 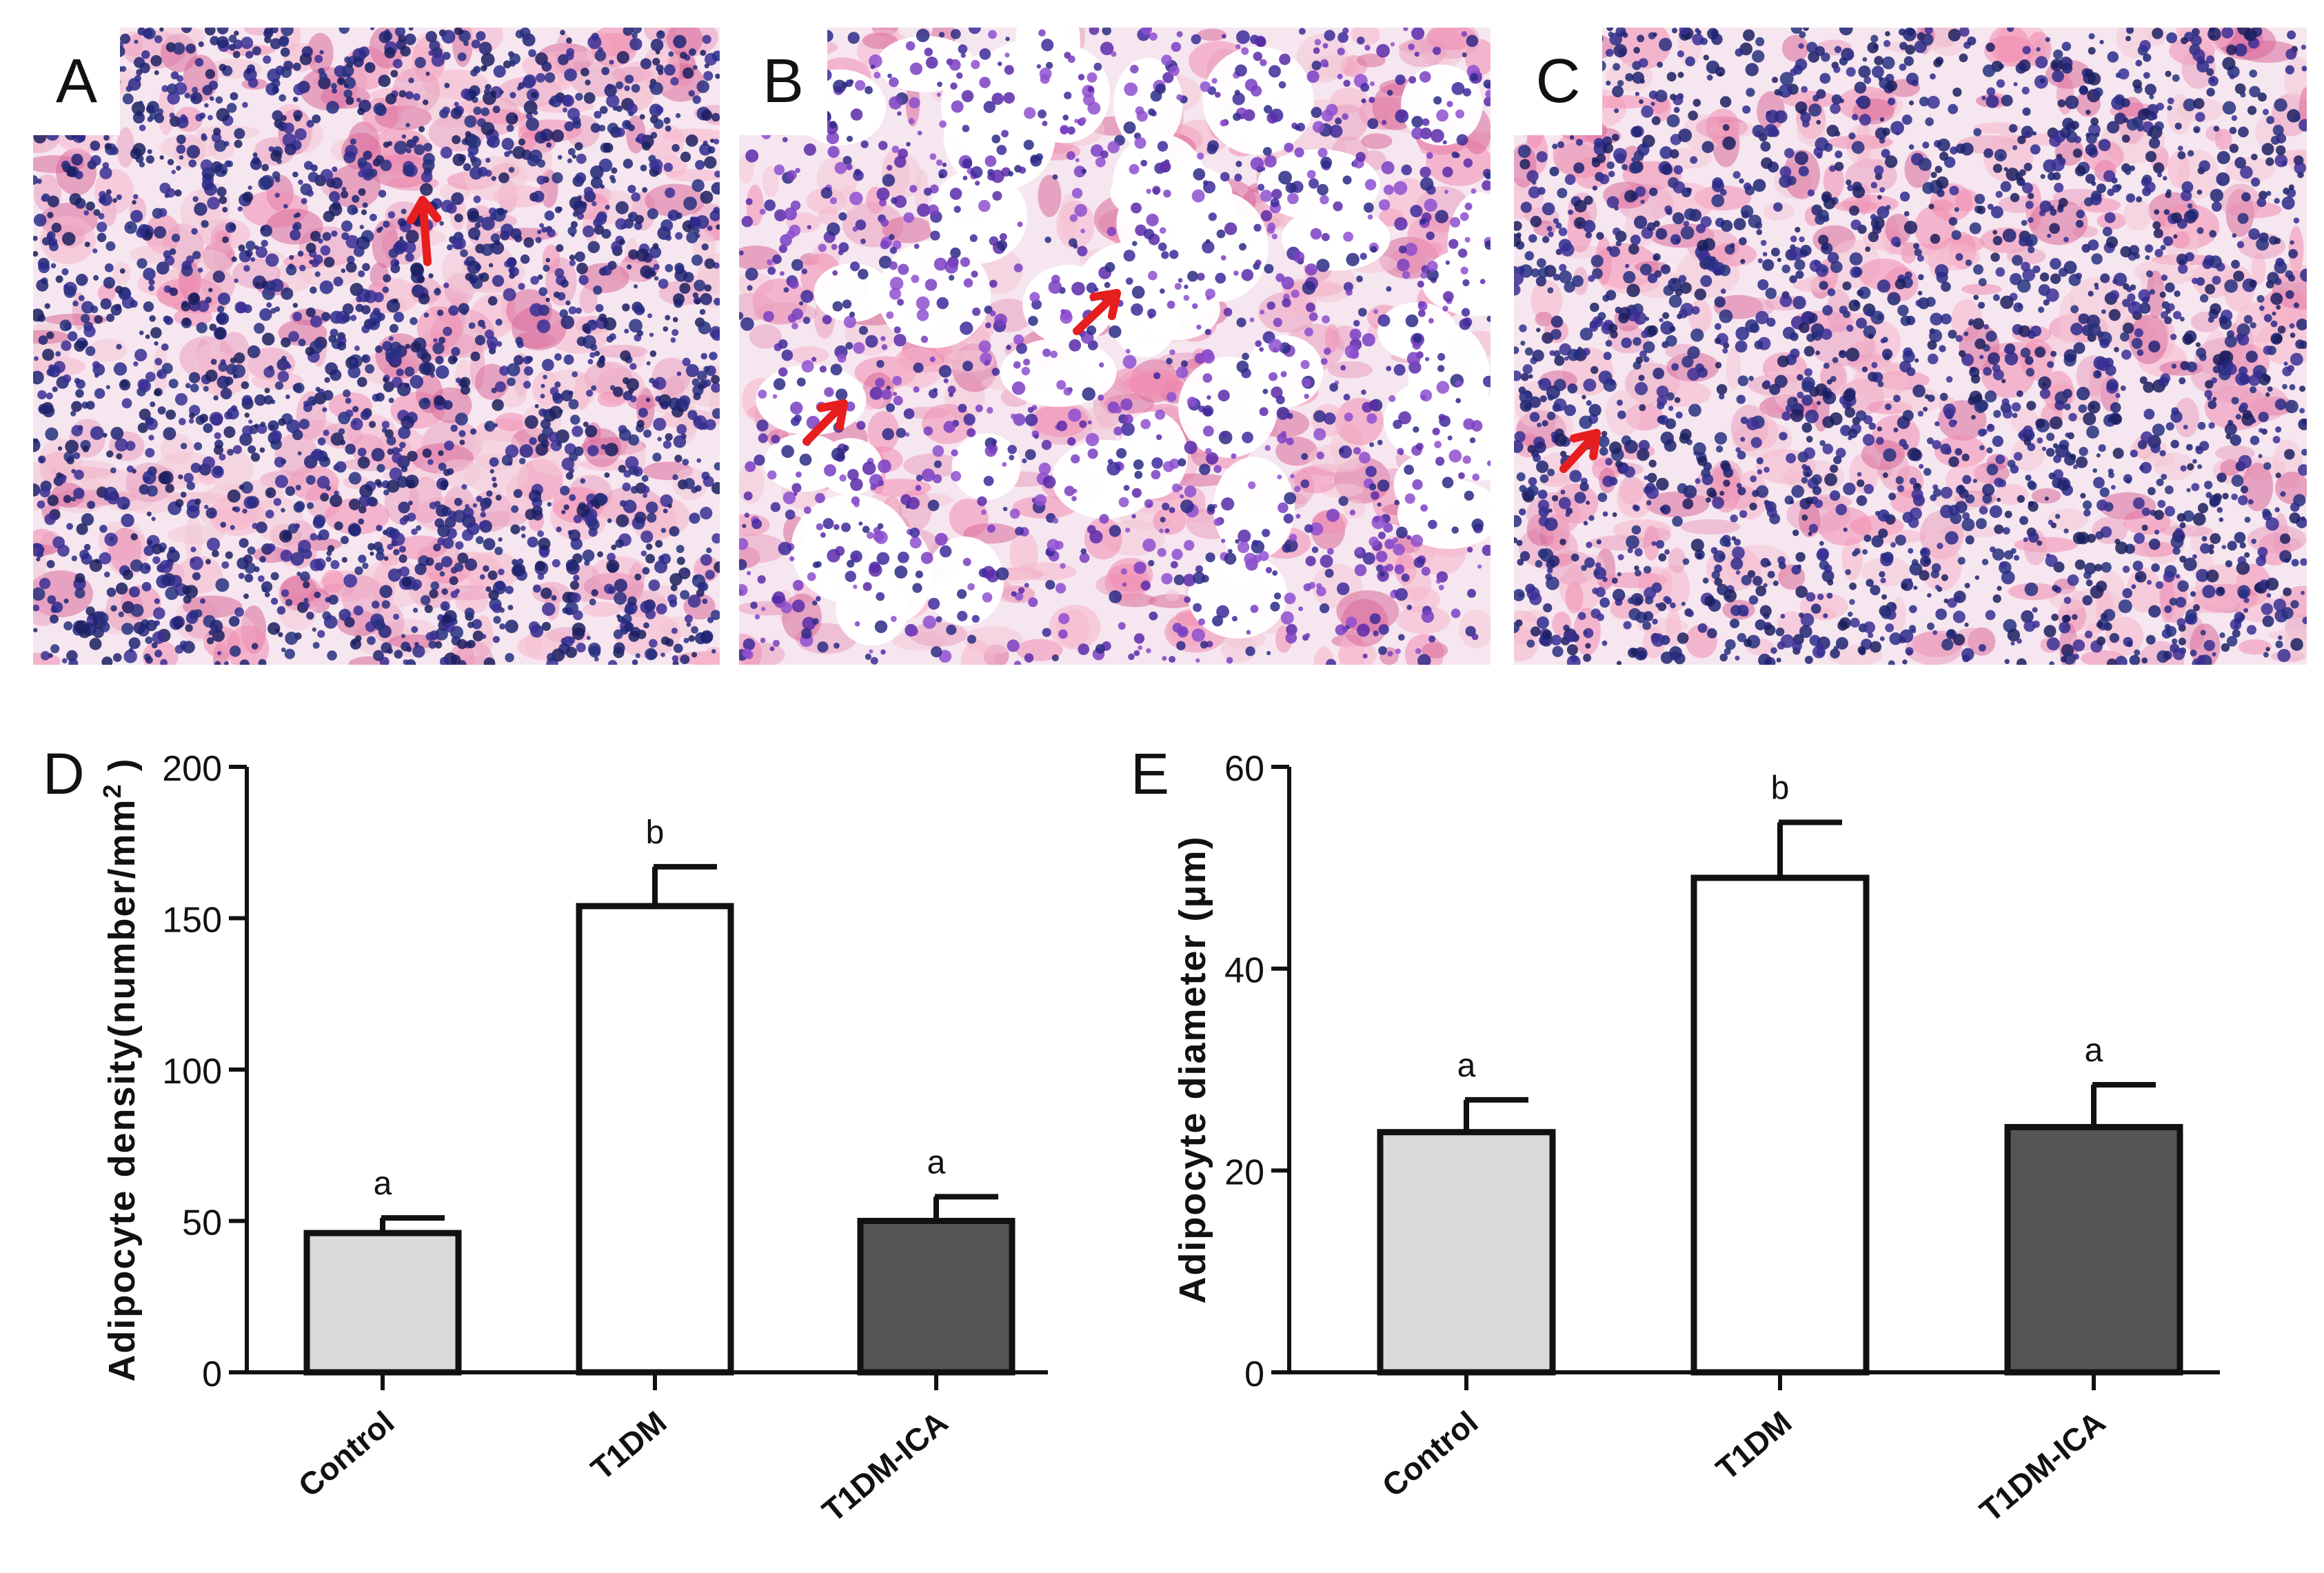 What do you see at coordinates (961, 367) in the screenshot?
I see `histology-b-arrows` at bounding box center [961, 367].